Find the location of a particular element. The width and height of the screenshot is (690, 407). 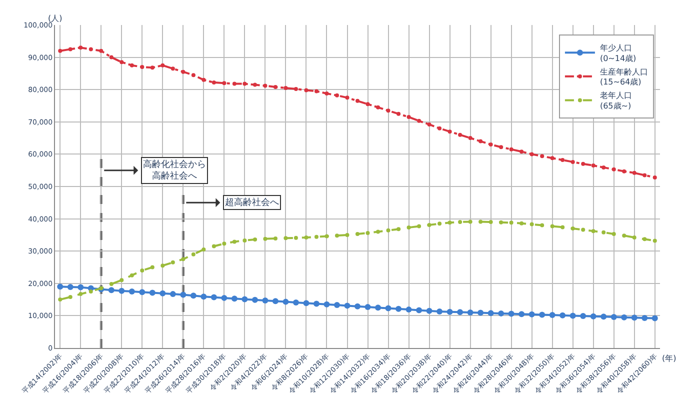

legend-label: 年少人口 (0~14歳) is located at coordinates (618, 53).